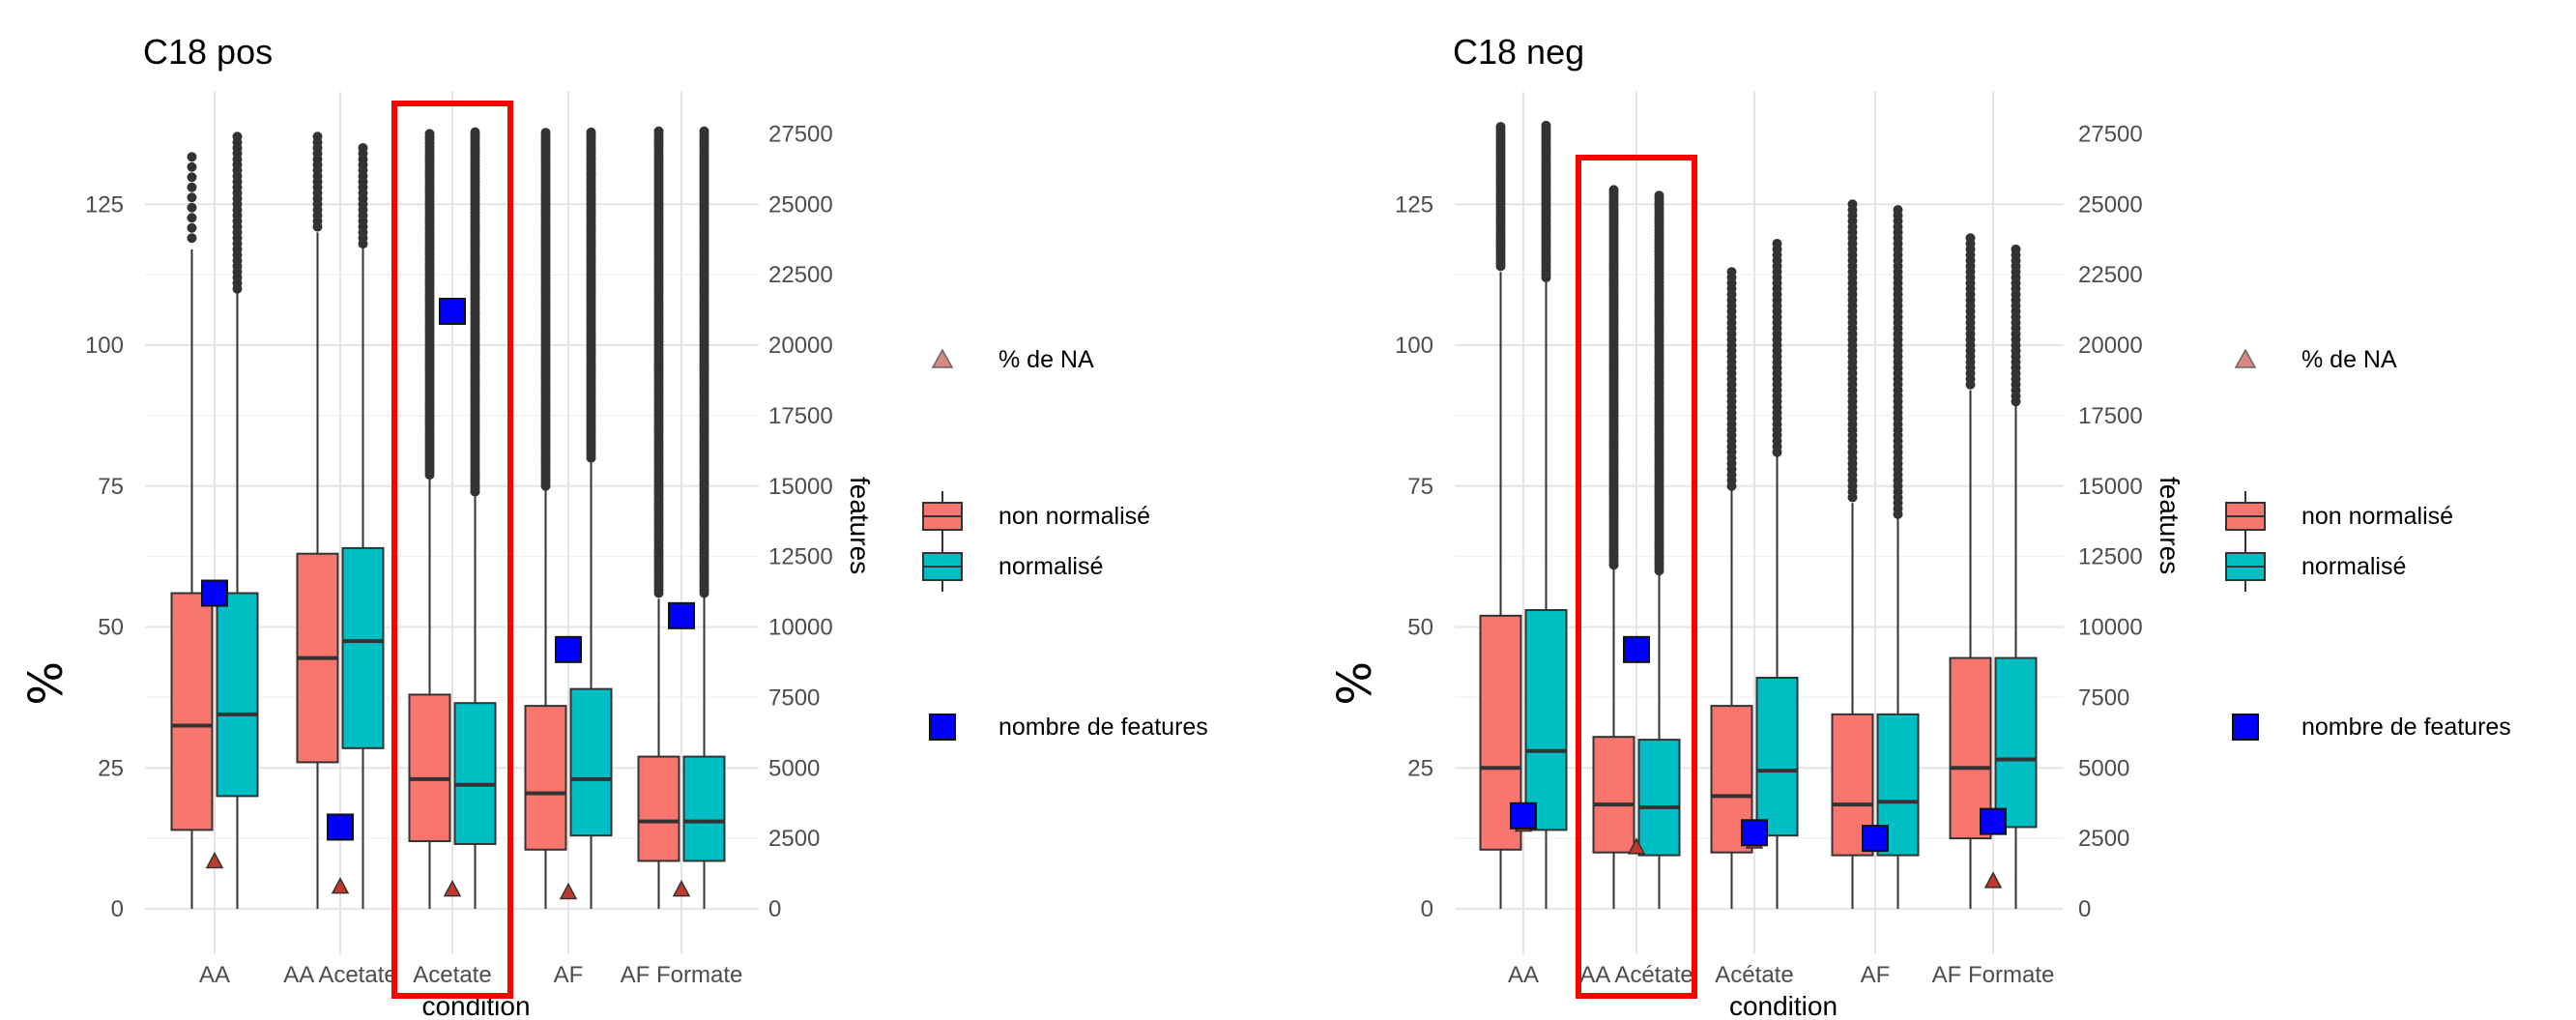 The width and height of the screenshot is (2576, 1020). What do you see at coordinates (1783, 1006) in the screenshot?
I see `x-axis-title: condition` at bounding box center [1783, 1006].